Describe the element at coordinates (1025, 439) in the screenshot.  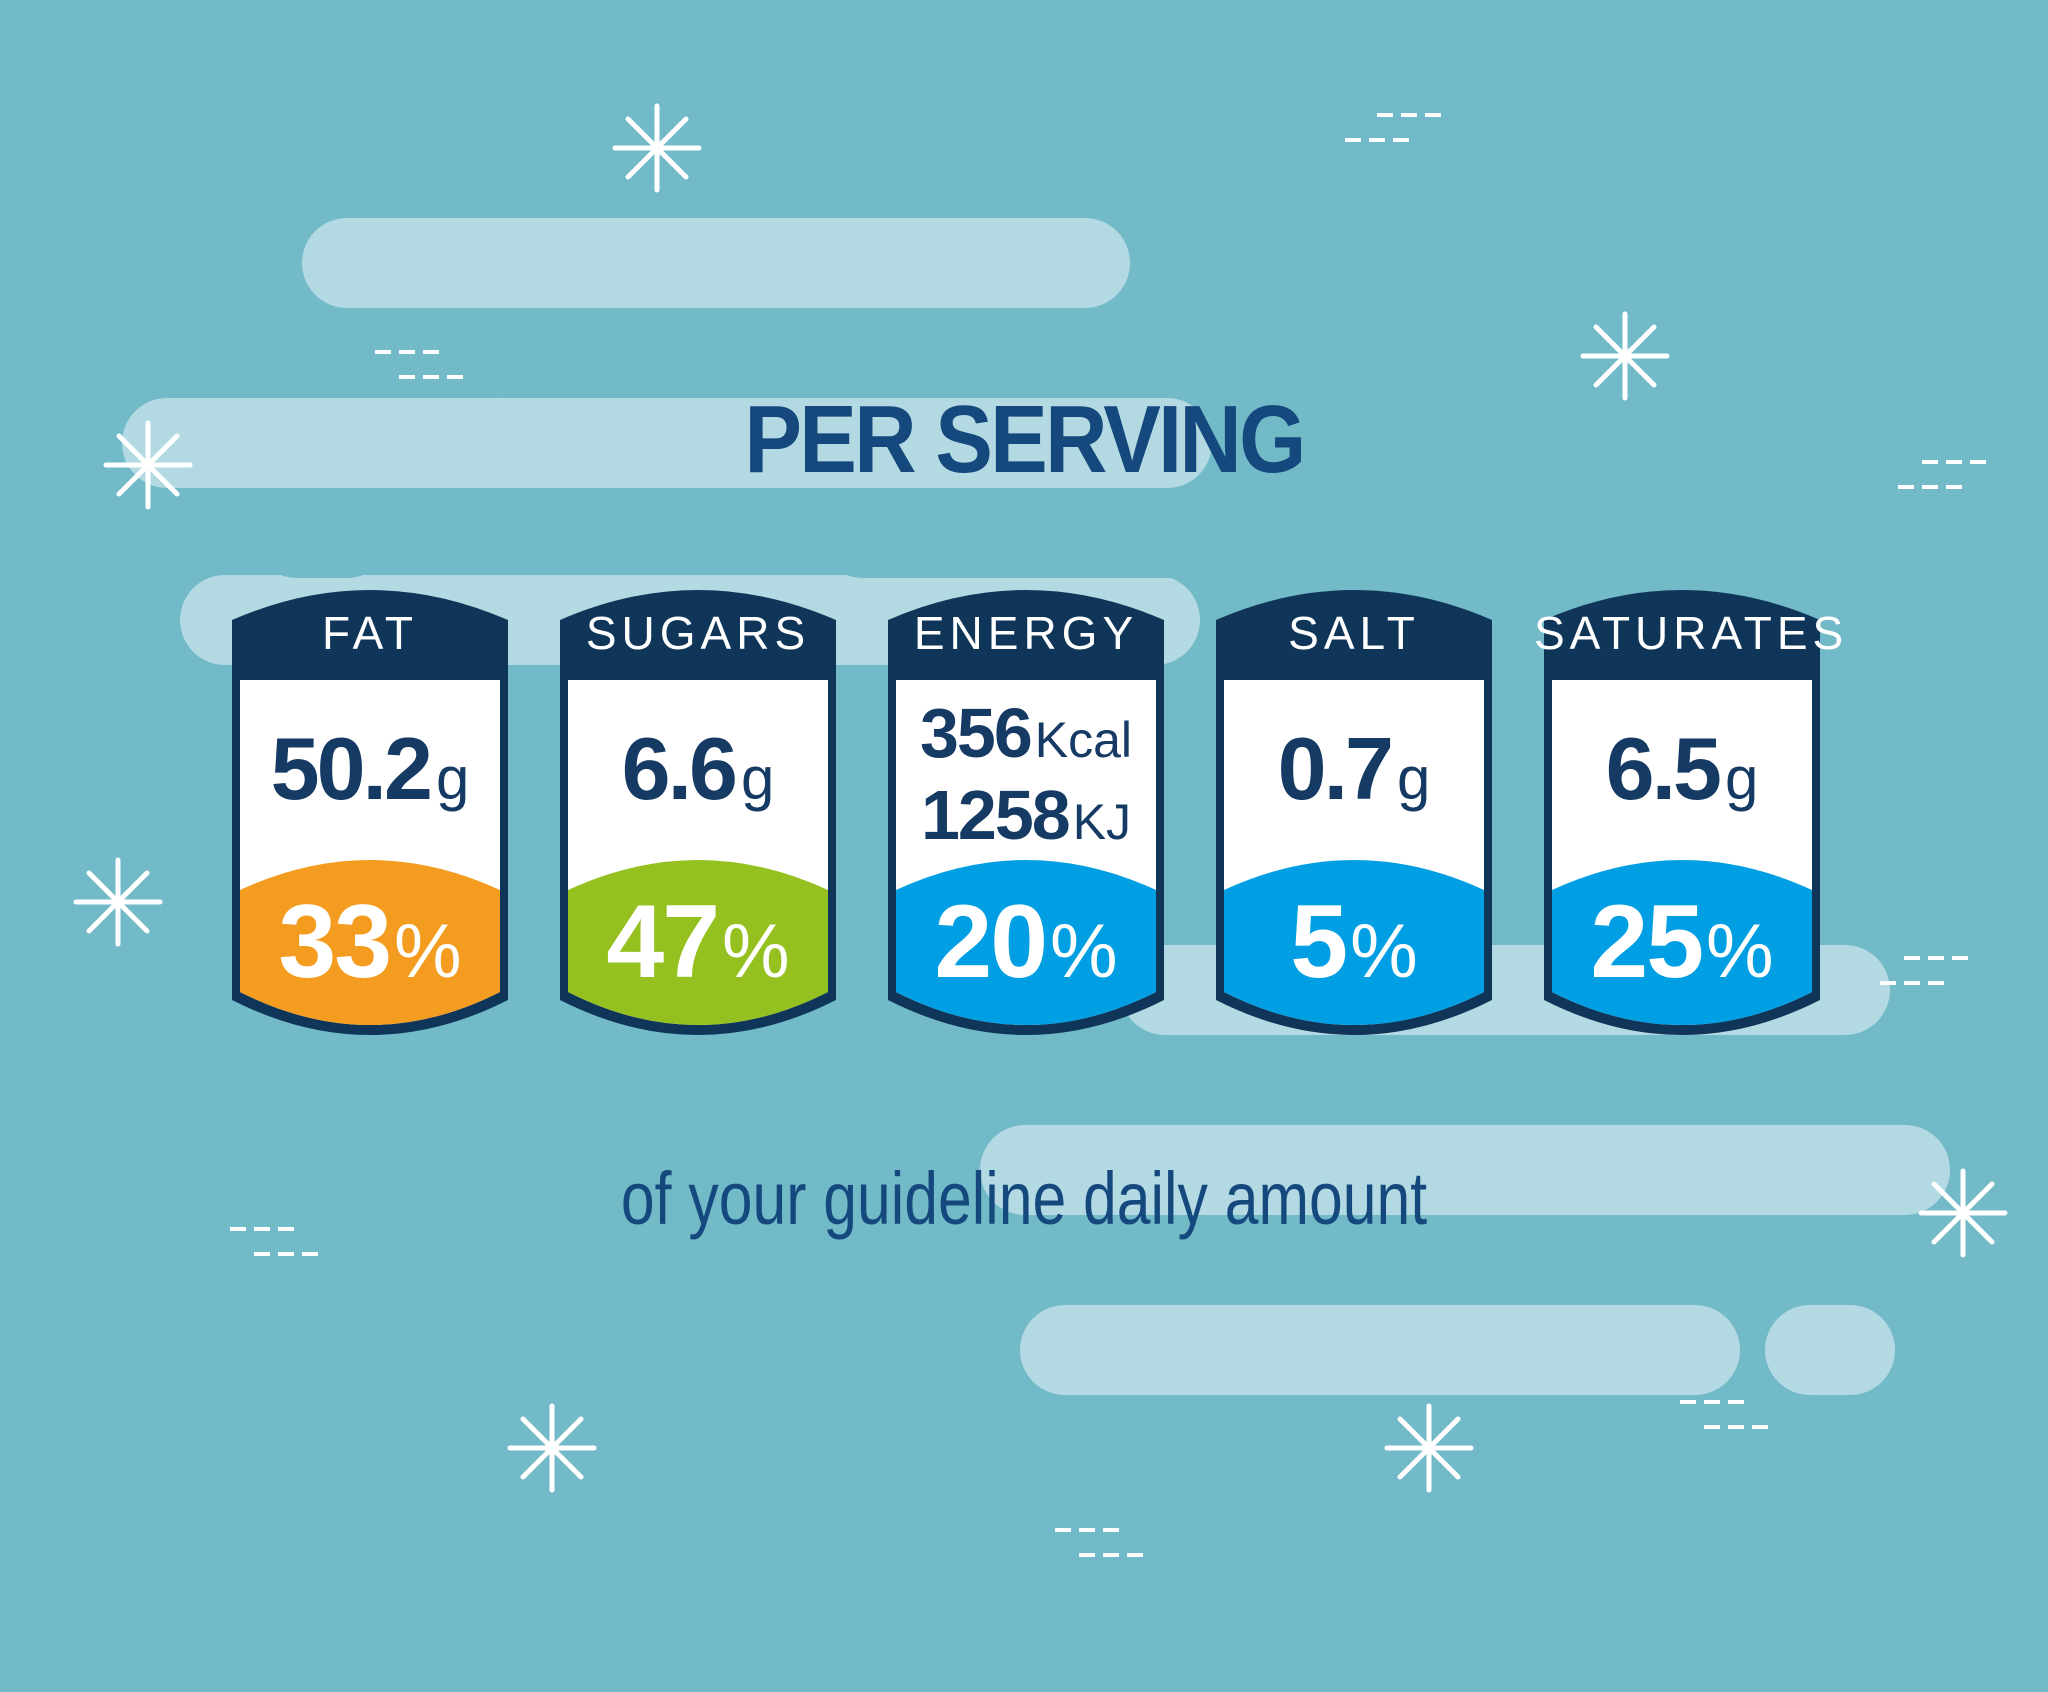
I see `page-title: PER SERVING` at that location.